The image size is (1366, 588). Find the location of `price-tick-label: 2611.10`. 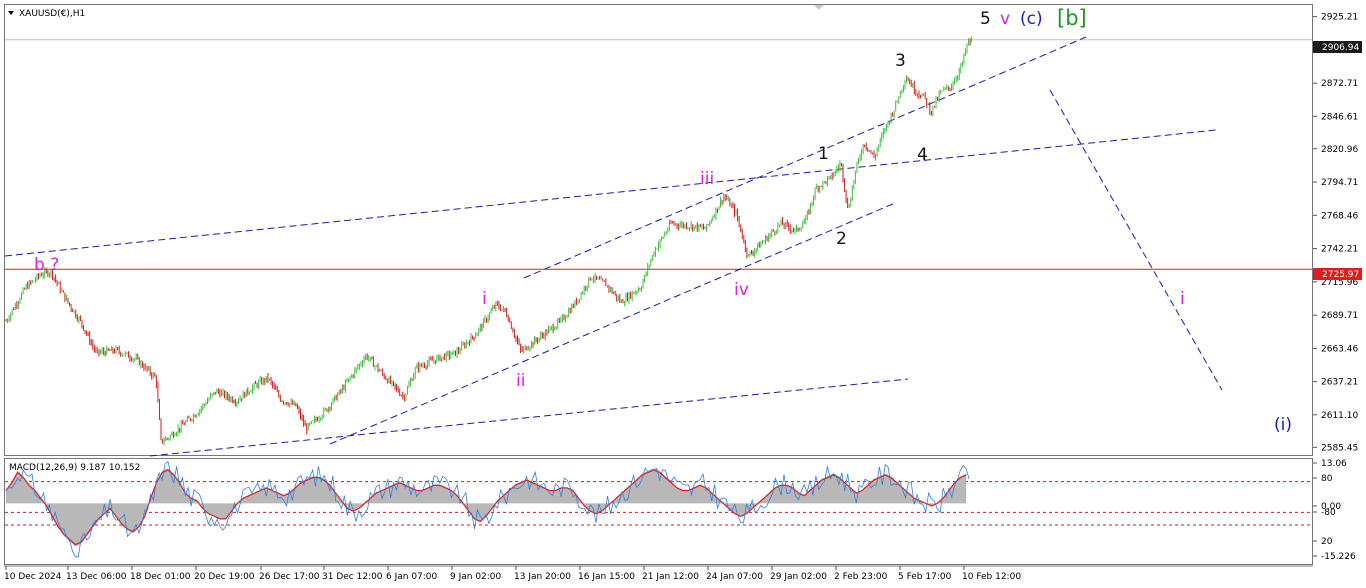

price-tick-label: 2611.10 is located at coordinates (1339, 416).